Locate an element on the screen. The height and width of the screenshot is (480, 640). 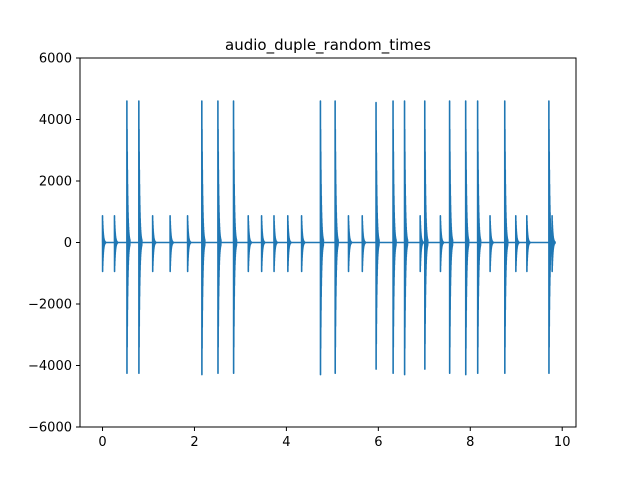
y-tick-label: −2000 is located at coordinates (50, 305).